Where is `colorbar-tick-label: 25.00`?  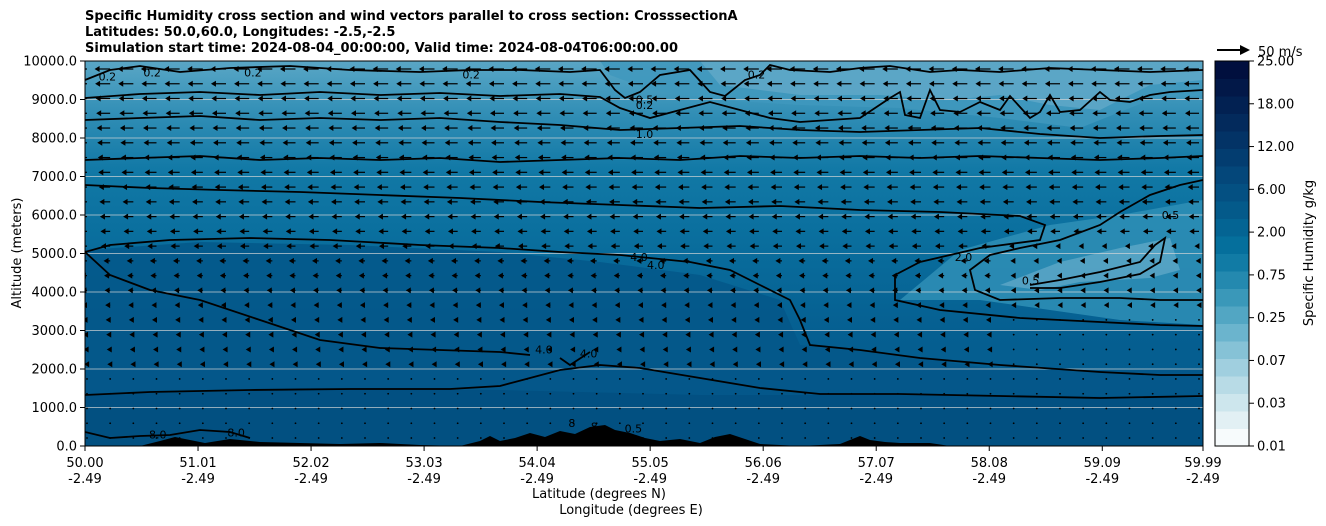
colorbar-tick-label: 25.00 is located at coordinates (1275, 62).